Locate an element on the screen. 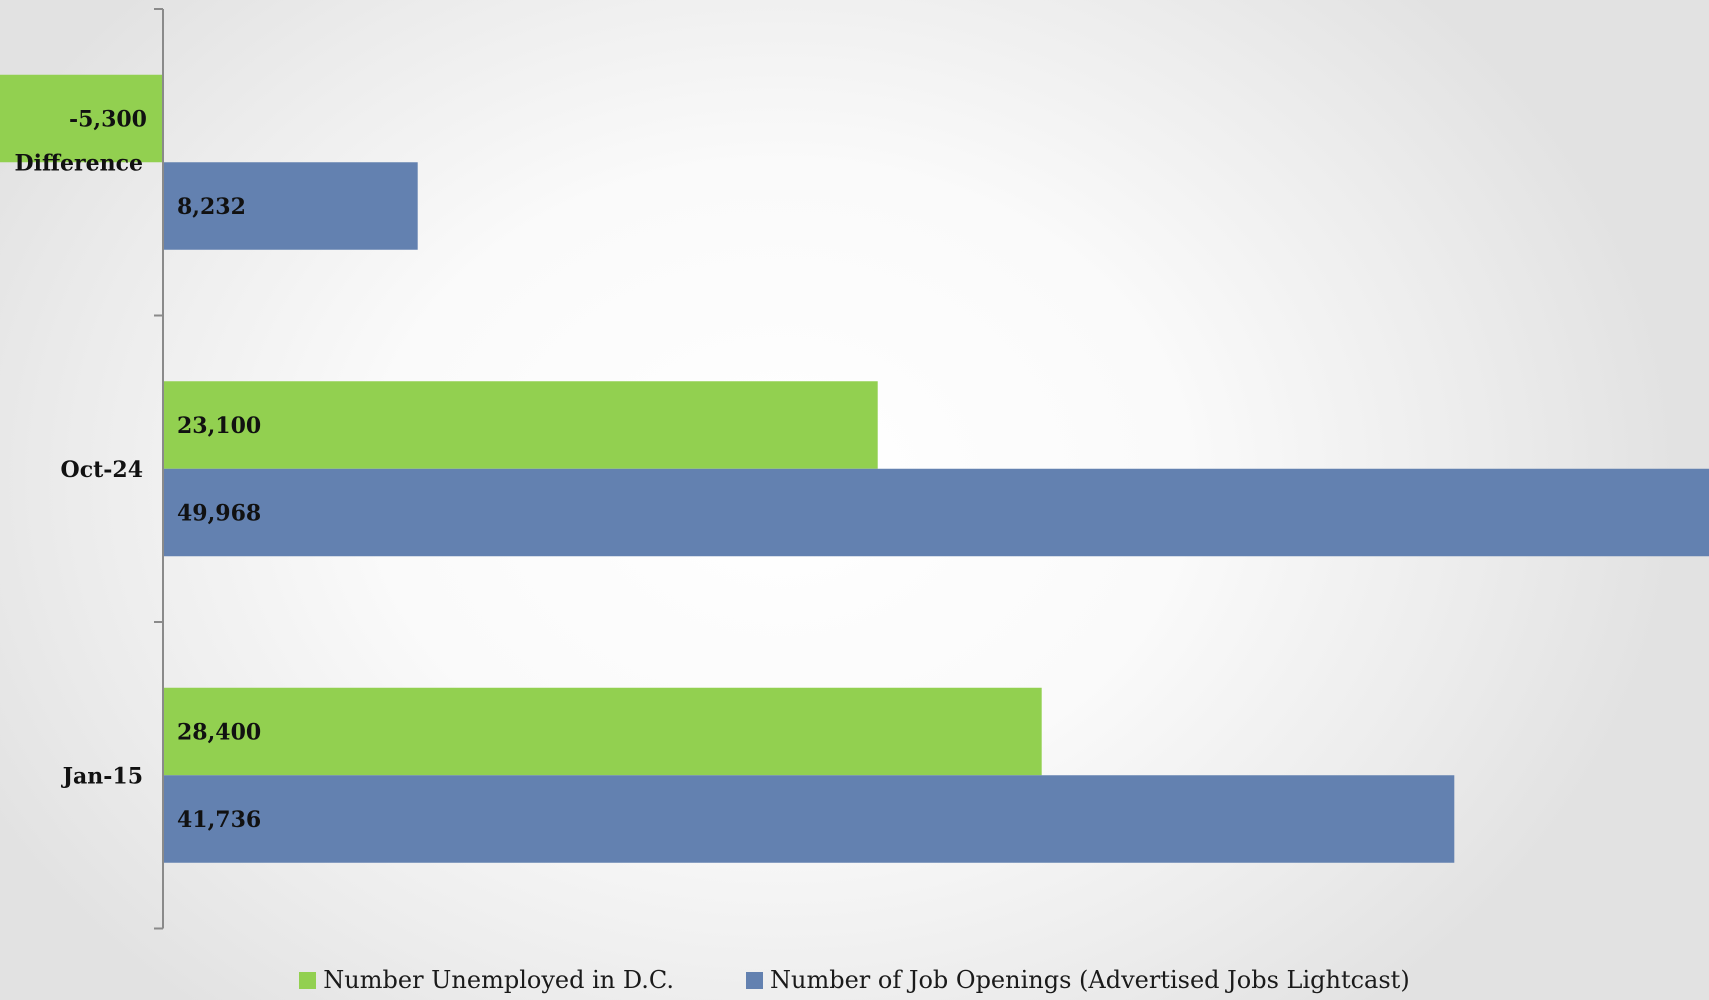 This screenshot has height=1000, width=1709. data-label-oct-24-0: 23,100 is located at coordinates (219, 426).